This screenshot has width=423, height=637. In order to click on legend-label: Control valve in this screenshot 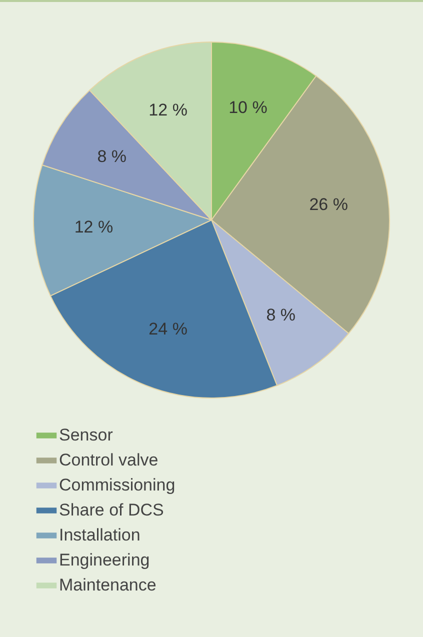, I will do `click(108, 460)`.